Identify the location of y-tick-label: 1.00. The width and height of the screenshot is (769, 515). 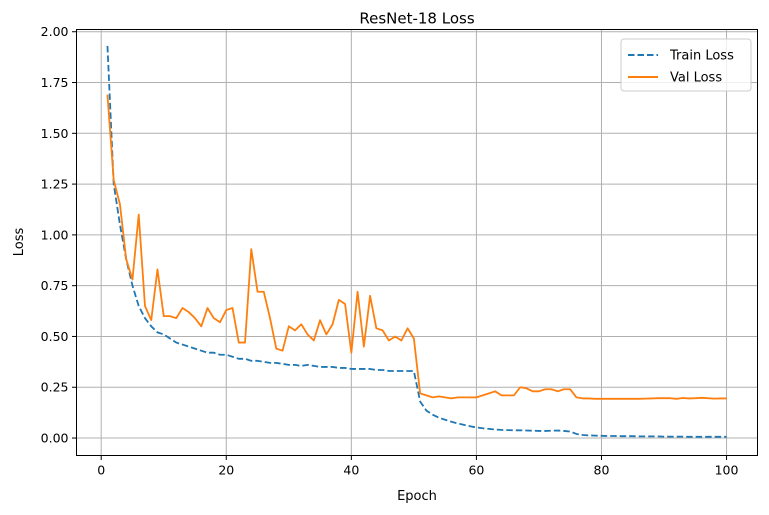
(55, 234).